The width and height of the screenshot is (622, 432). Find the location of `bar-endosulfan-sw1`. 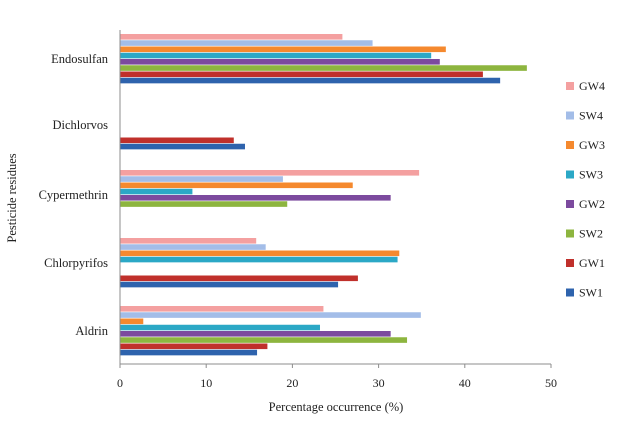

bar-endosulfan-sw1 is located at coordinates (310, 80).